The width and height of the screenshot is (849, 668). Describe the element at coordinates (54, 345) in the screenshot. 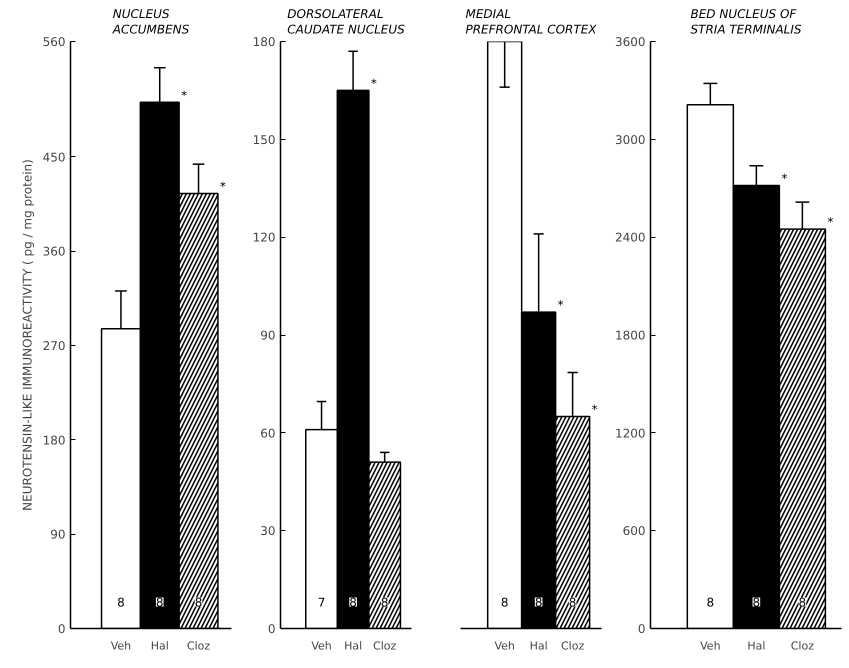

I see `y-tick-label: 270` at that location.